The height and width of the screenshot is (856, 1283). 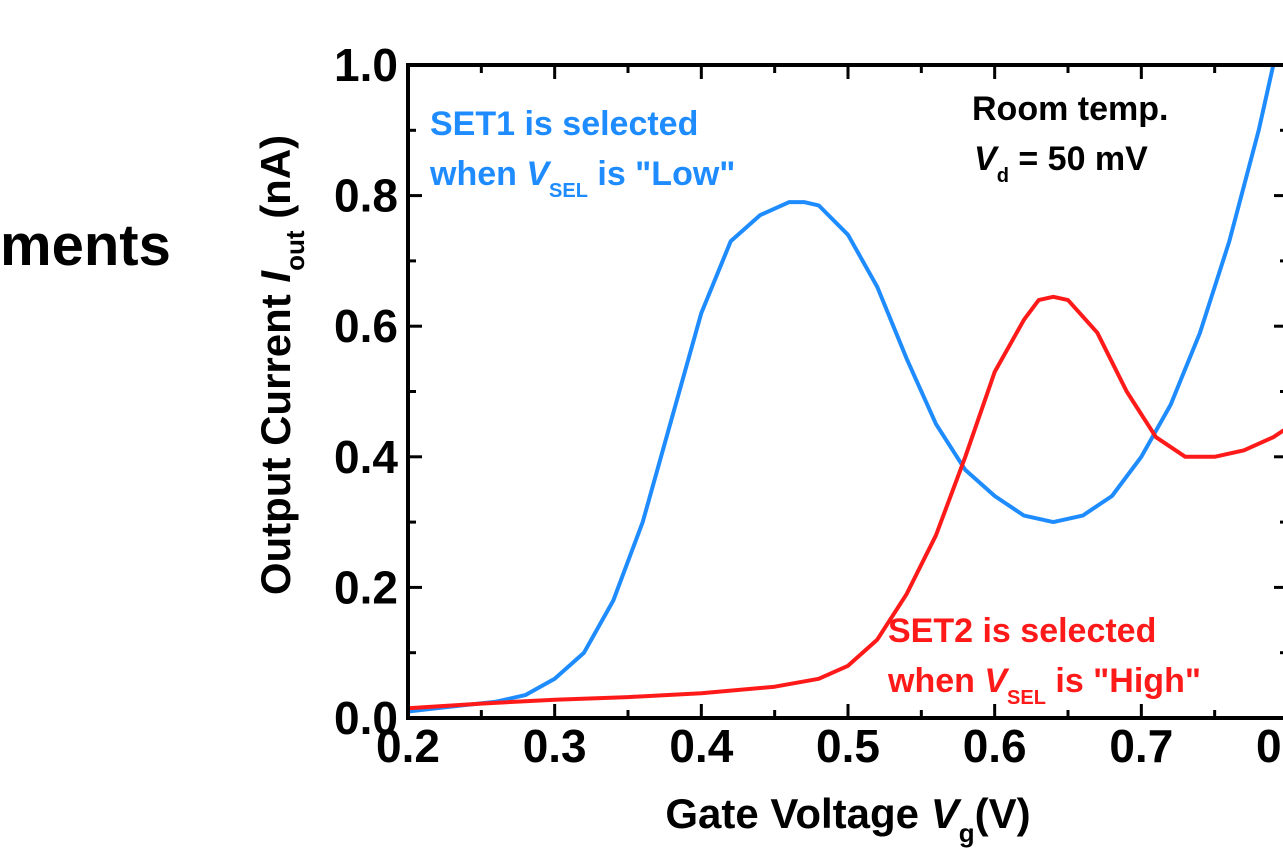 I want to click on y-tick-labels: 0.0 0.2 0.4 0.6 0.8 1.0, so click(x=366, y=391).